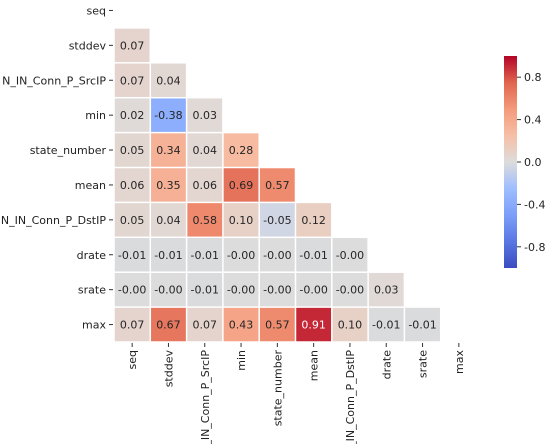 Image resolution: width=550 pixels, height=444 pixels. Describe the element at coordinates (534, 247) in the screenshot. I see `colorbar-tick-label: -0.8` at that location.